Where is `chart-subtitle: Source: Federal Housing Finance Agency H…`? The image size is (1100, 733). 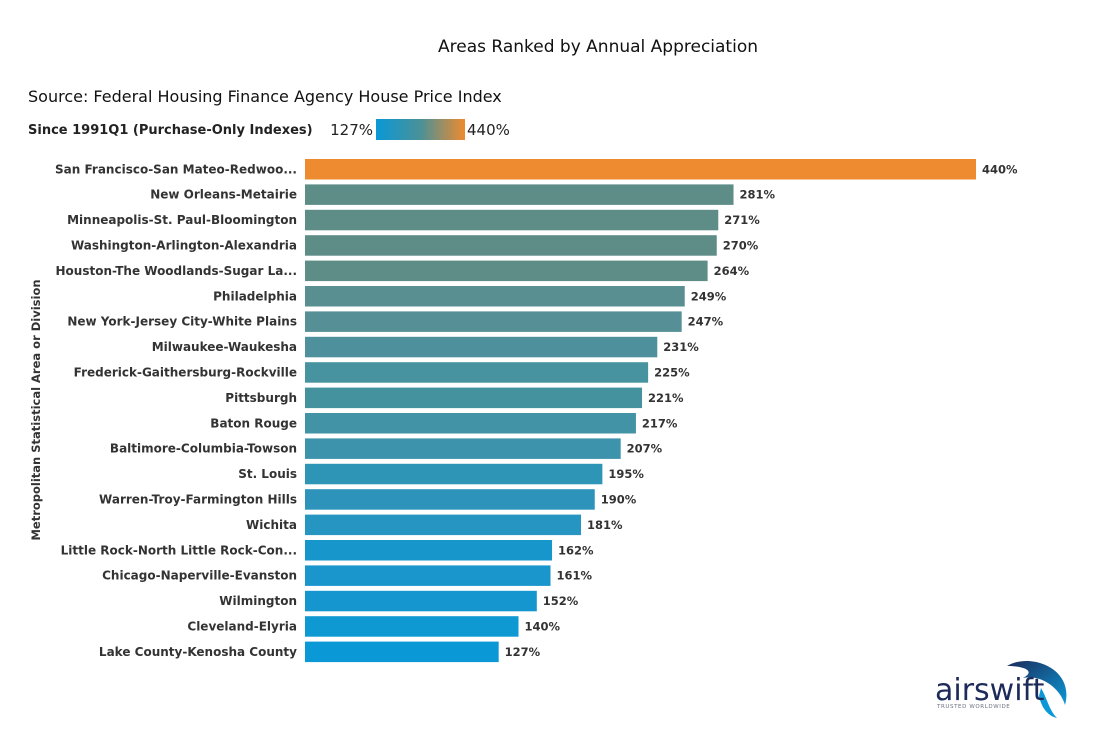
chart-subtitle: Source: Federal Housing Finance Agency H… is located at coordinates (265, 96).